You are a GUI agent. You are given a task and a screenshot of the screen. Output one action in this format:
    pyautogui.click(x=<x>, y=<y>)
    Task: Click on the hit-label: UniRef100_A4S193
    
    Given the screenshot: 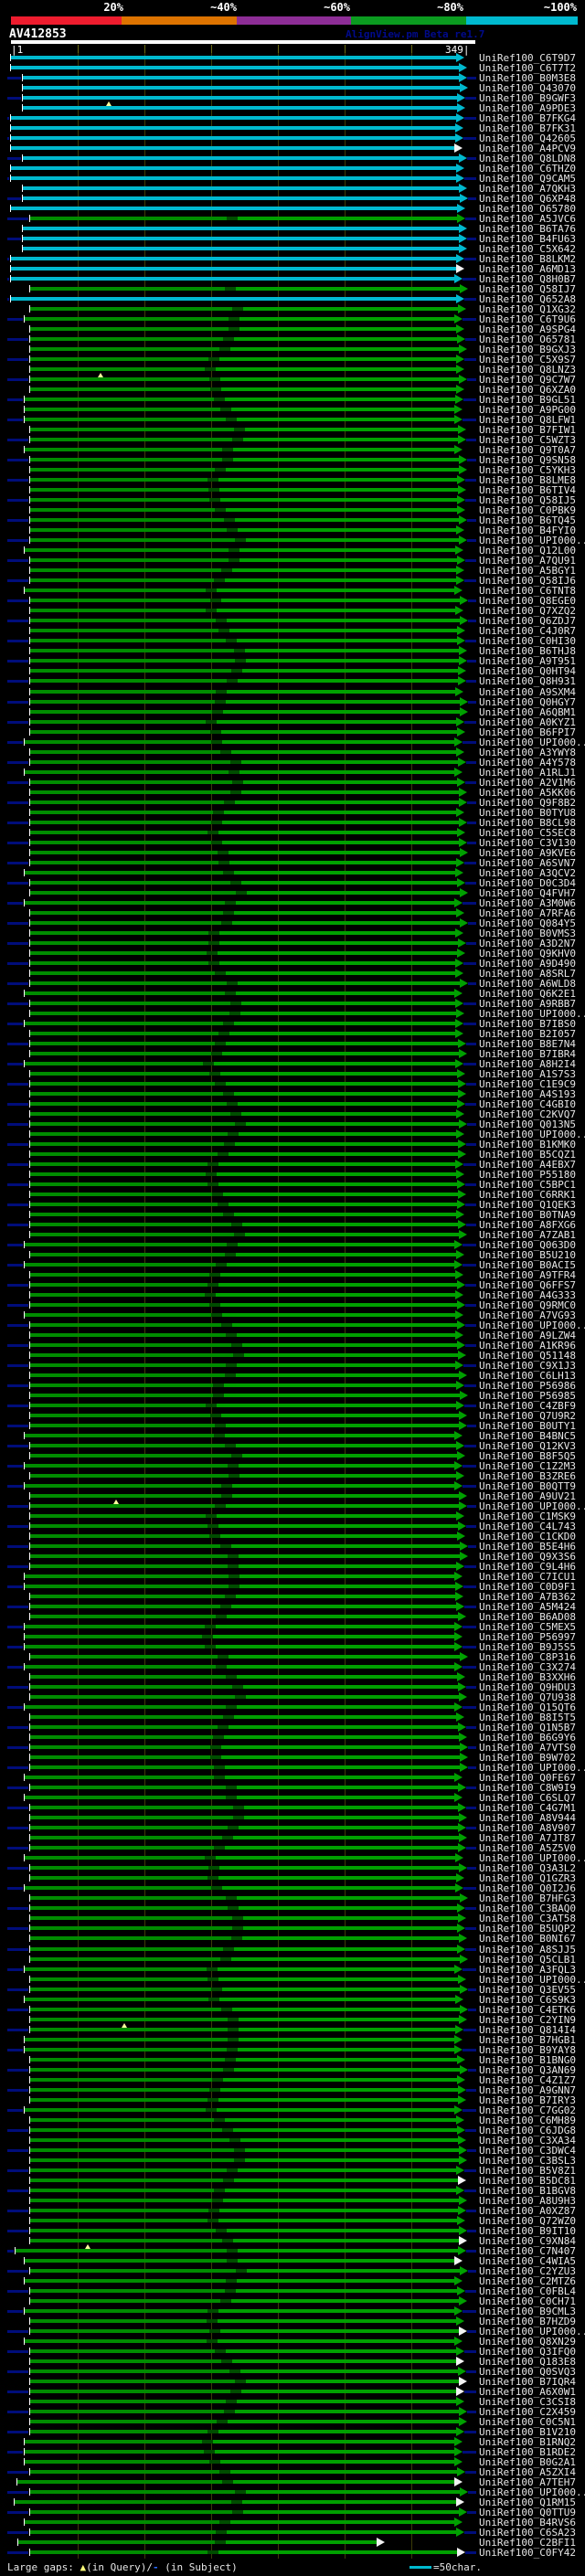 What is the action you would take?
    pyautogui.click(x=528, y=1094)
    